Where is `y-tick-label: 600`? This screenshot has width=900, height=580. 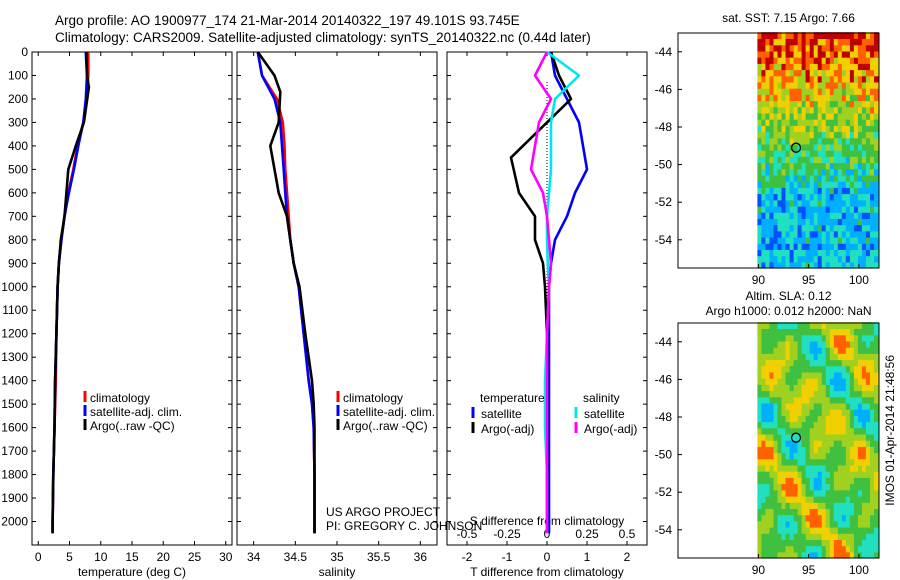 y-tick-label: 600 is located at coordinates (18, 193).